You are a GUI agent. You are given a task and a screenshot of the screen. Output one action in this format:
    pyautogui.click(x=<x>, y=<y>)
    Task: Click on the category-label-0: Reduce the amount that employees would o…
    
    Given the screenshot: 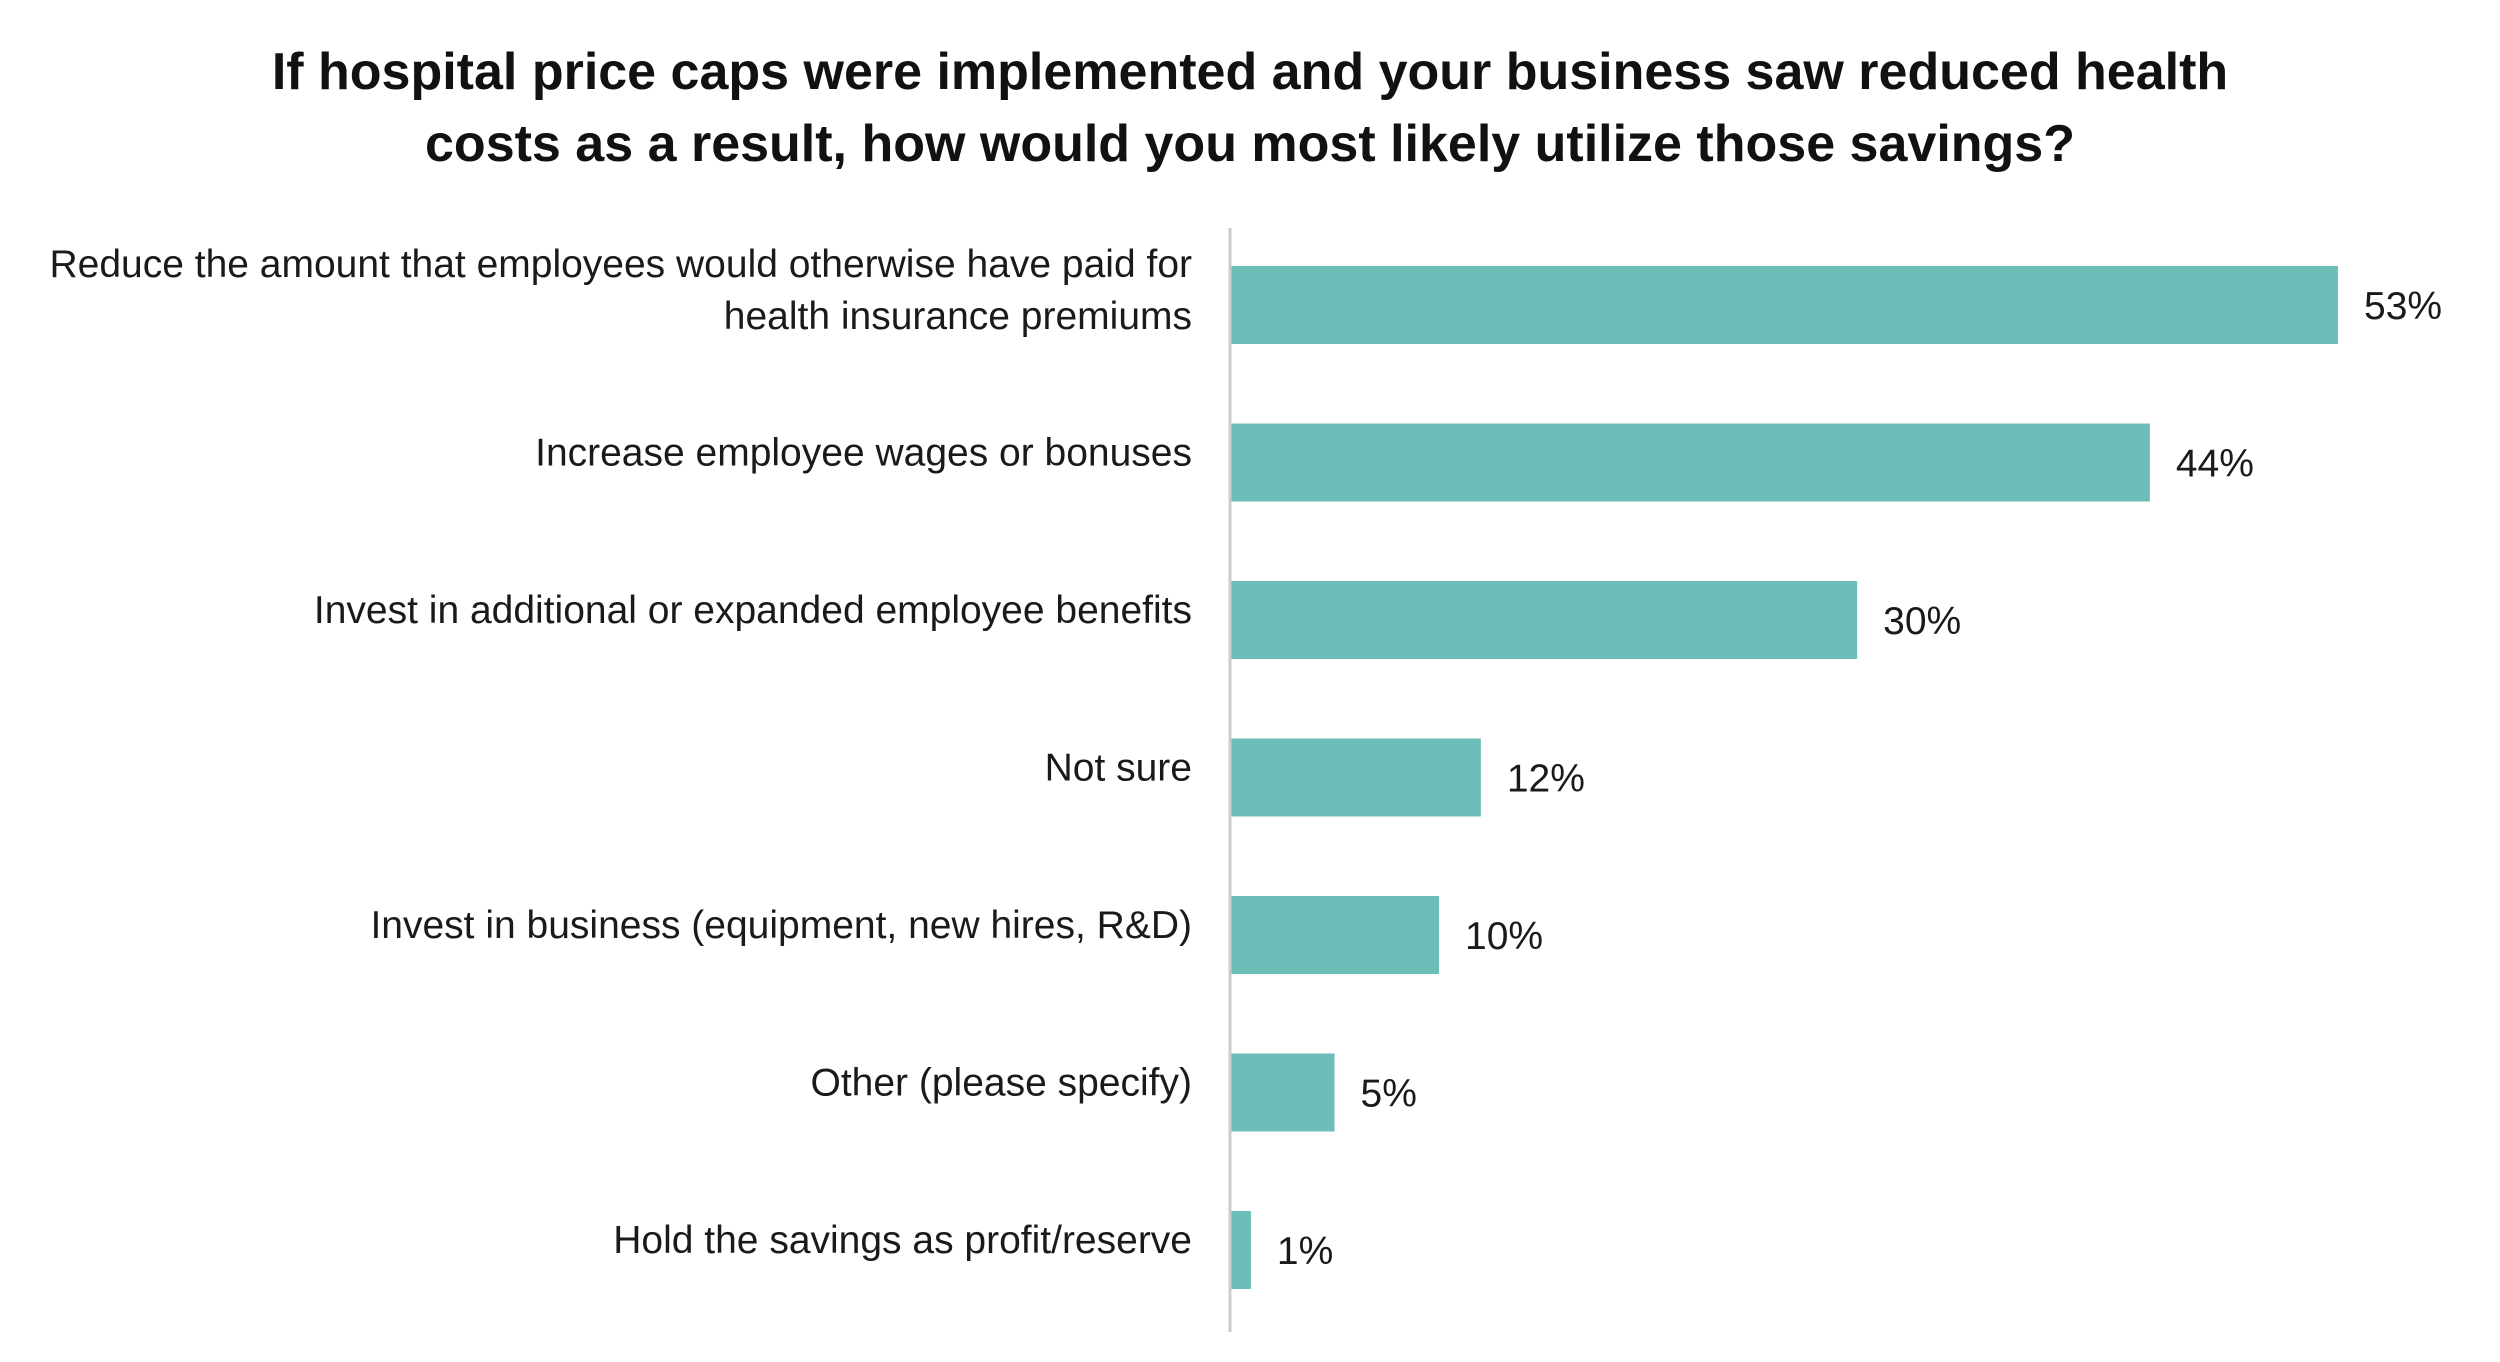 What is the action you would take?
    pyautogui.click(x=620, y=290)
    